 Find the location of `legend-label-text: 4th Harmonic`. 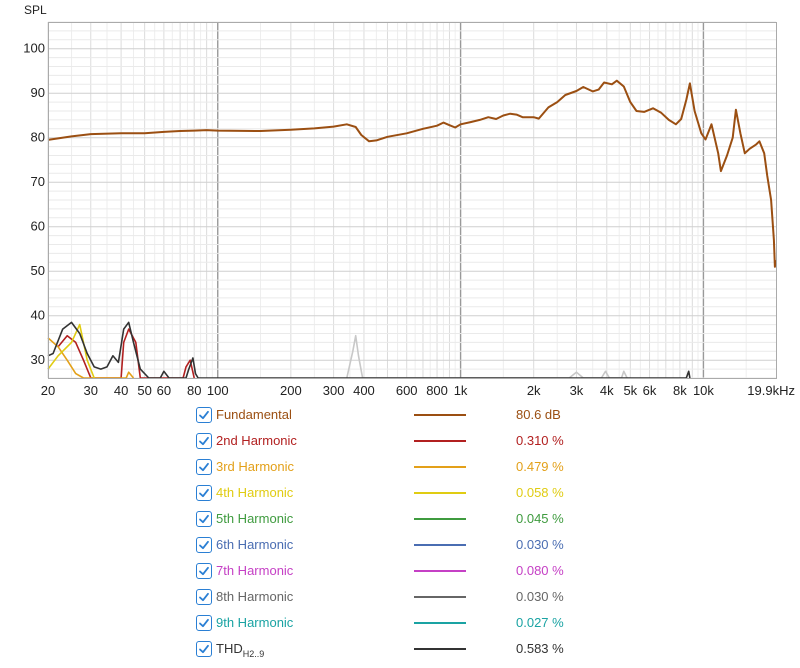

legend-label-text: 4th Harmonic is located at coordinates (255, 492).